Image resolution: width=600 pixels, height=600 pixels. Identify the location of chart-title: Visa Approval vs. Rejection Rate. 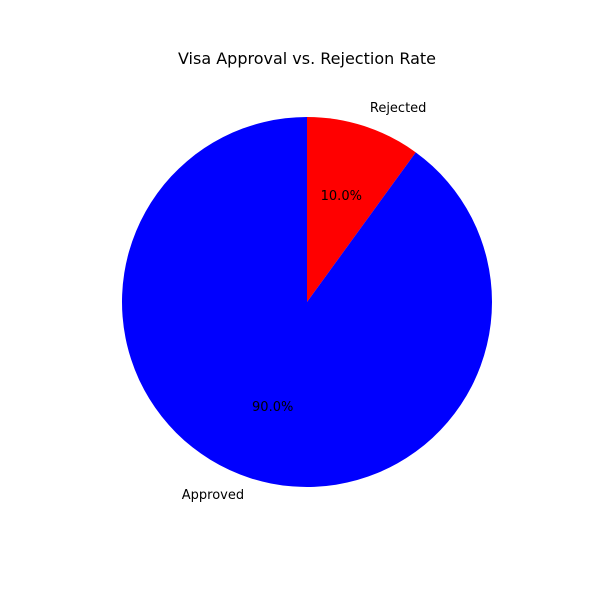
(307, 58).